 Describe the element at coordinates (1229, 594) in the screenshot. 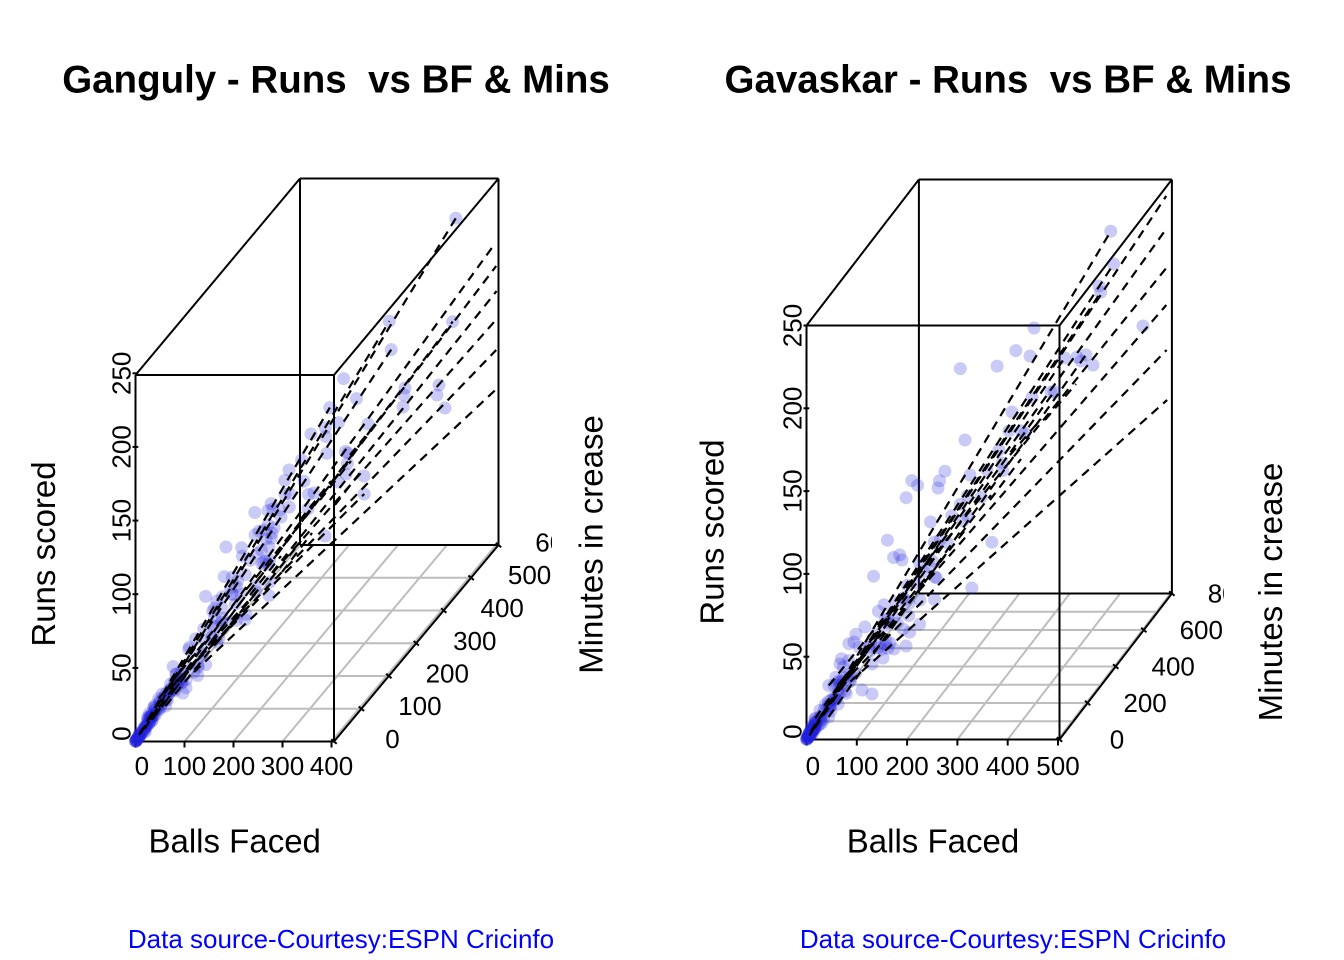

I see `svg-text: 800` at that location.